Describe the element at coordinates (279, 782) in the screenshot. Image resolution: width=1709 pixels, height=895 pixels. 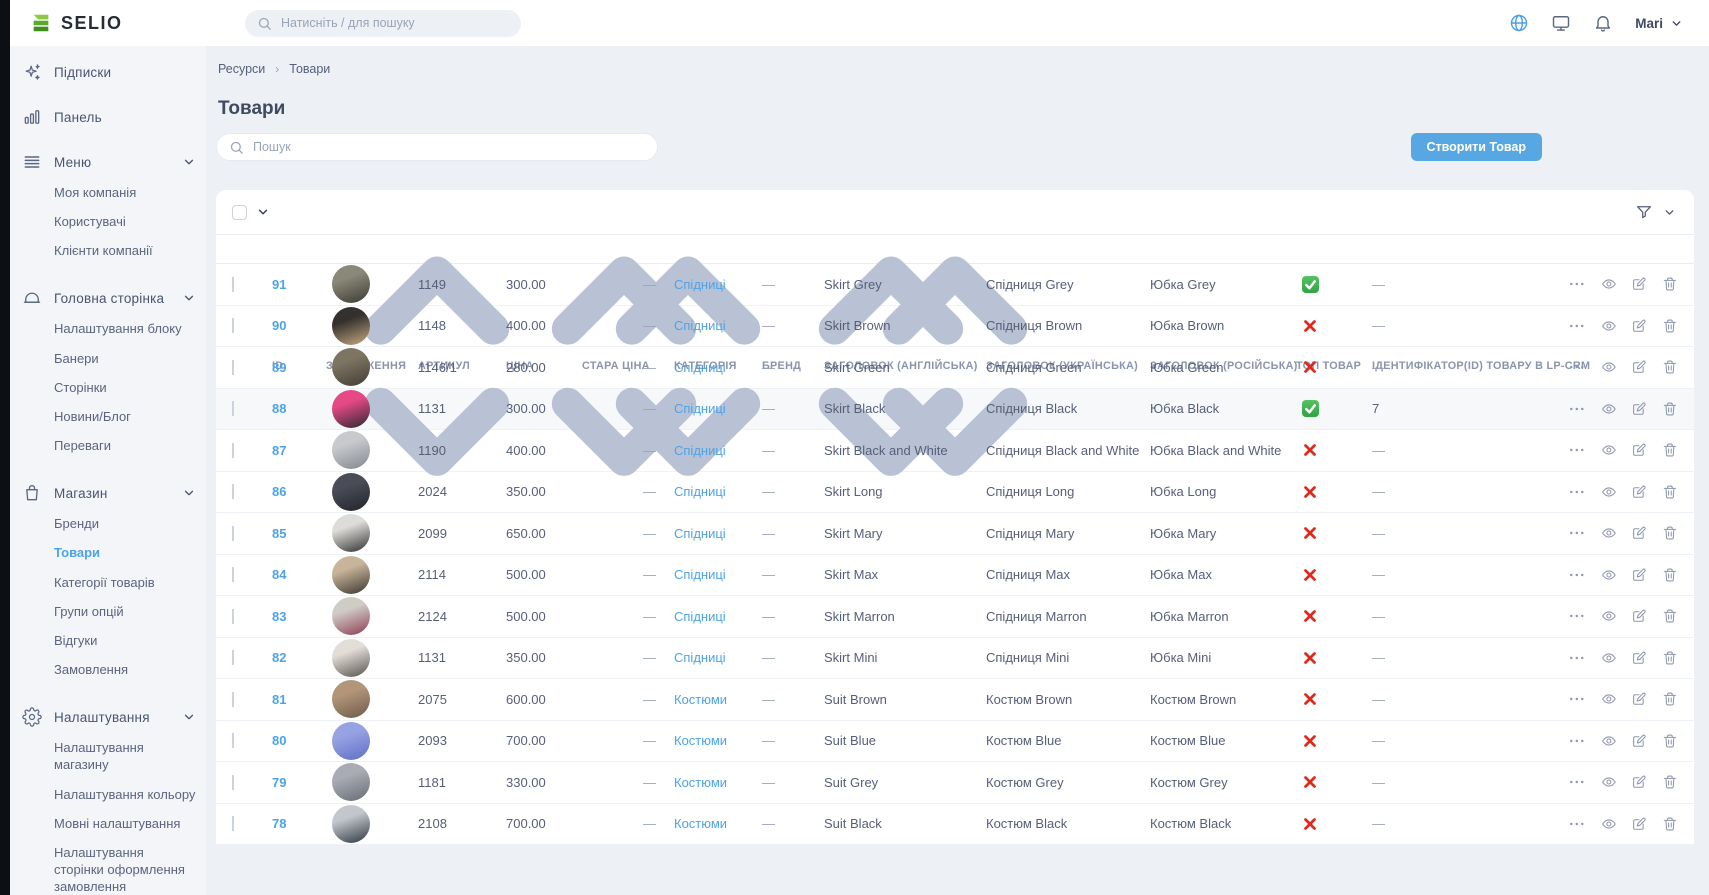
I see `product-id-link: 79` at that location.